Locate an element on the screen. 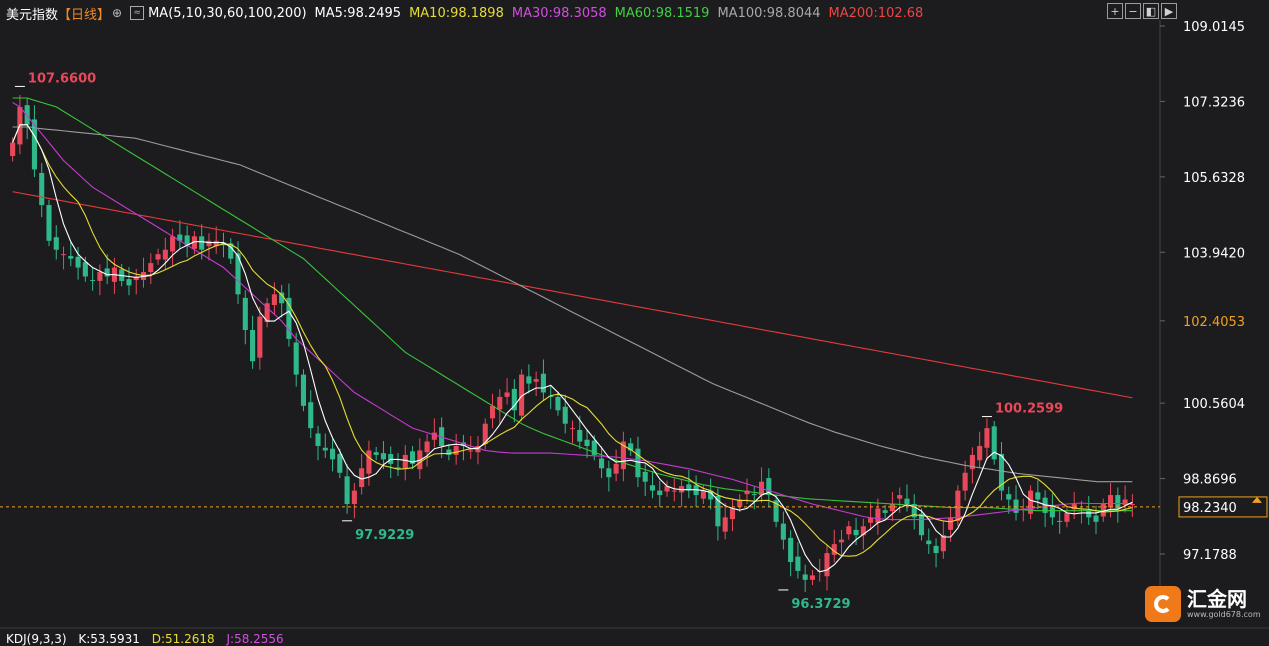 This screenshot has height=646, width=1269. zoom-out-button: − is located at coordinates (1133, 11).